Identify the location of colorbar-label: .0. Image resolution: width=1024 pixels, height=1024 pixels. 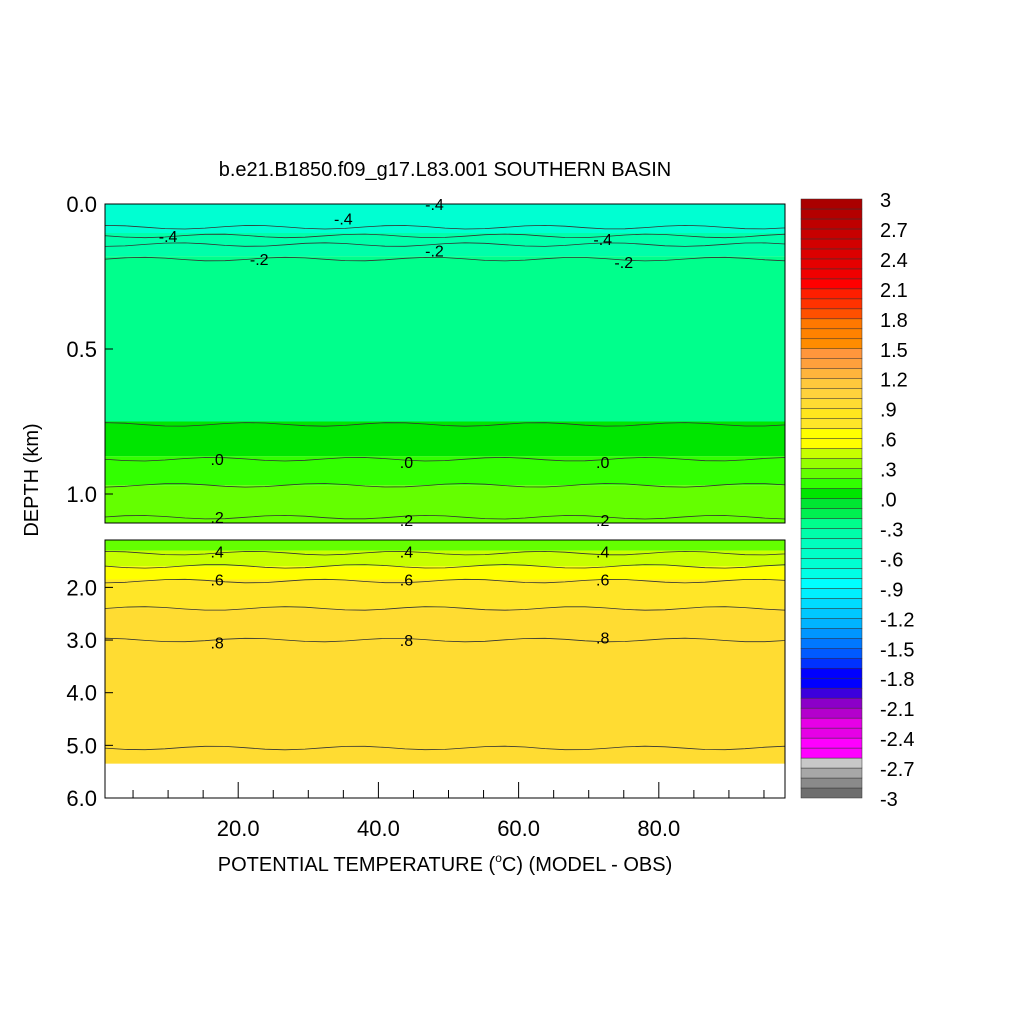
(888, 501).